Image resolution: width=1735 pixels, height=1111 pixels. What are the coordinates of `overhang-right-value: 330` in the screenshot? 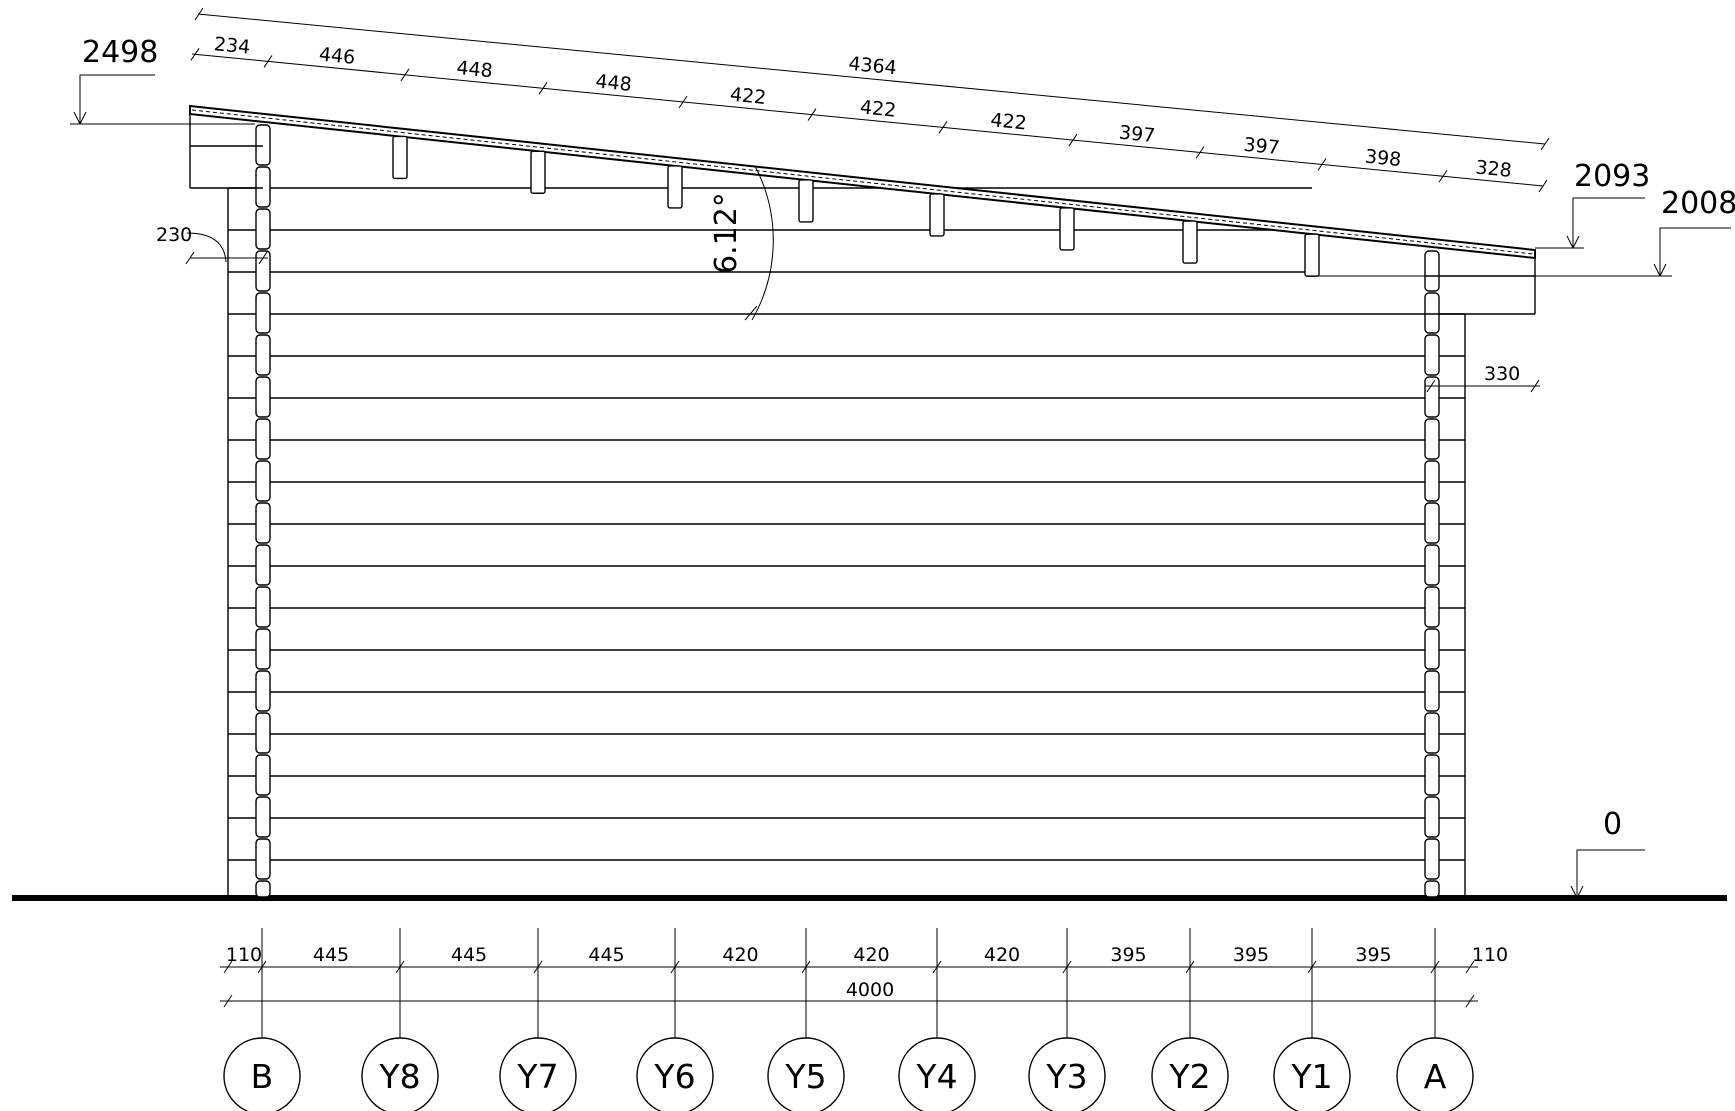 It's located at (1502, 374).